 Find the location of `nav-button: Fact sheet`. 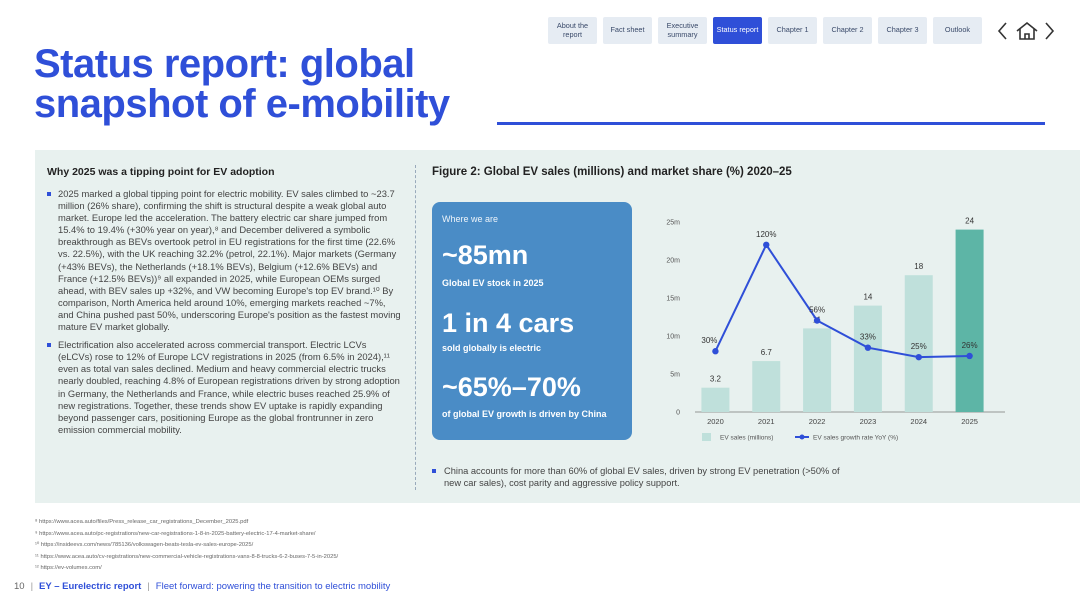

nav-button: Fact sheet is located at coordinates (627, 30).